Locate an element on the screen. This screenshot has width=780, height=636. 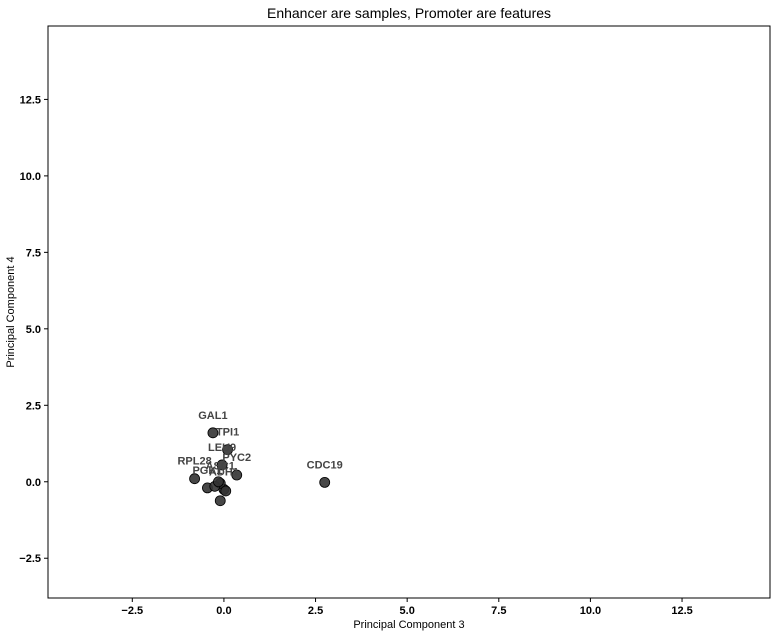
data-point-label: CDC19 is located at coordinates (325, 465).